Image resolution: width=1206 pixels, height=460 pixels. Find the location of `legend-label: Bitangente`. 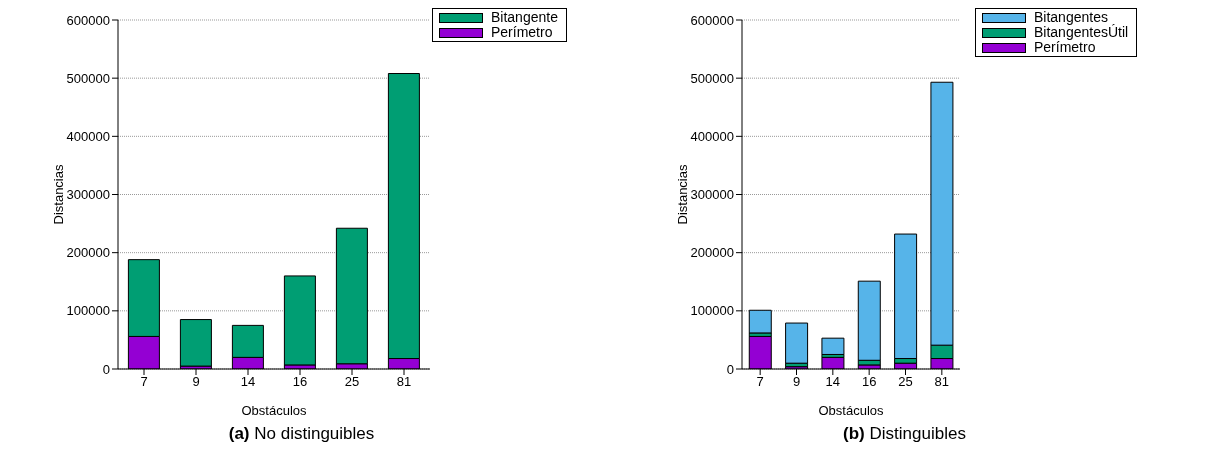

legend-label: Bitangente is located at coordinates (524, 17).